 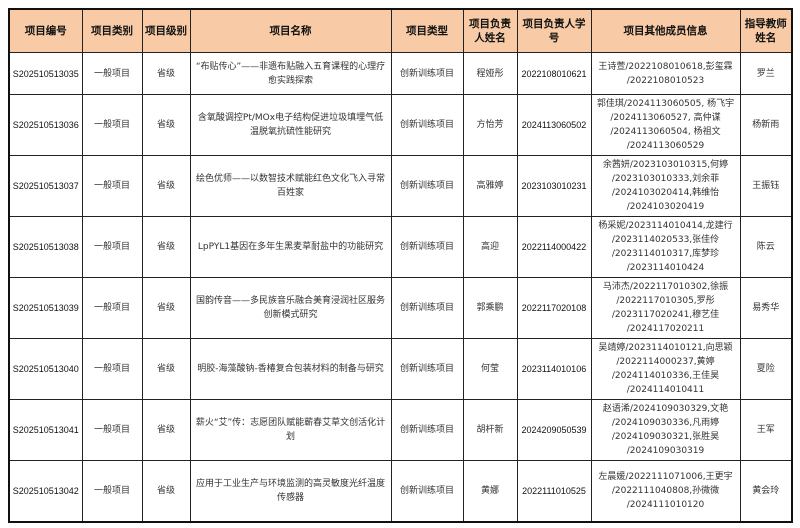 I want to click on column-header: 项目类型, so click(x=427, y=30).